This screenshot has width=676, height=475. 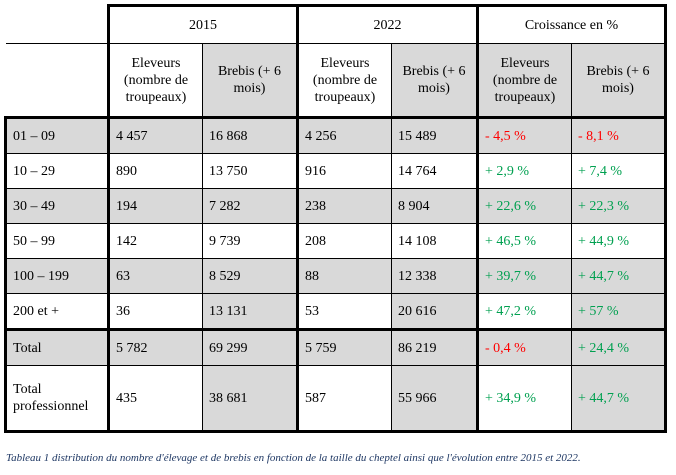 What do you see at coordinates (155, 312) in the screenshot?
I see `eleveurs-2015-cell: 36` at bounding box center [155, 312].